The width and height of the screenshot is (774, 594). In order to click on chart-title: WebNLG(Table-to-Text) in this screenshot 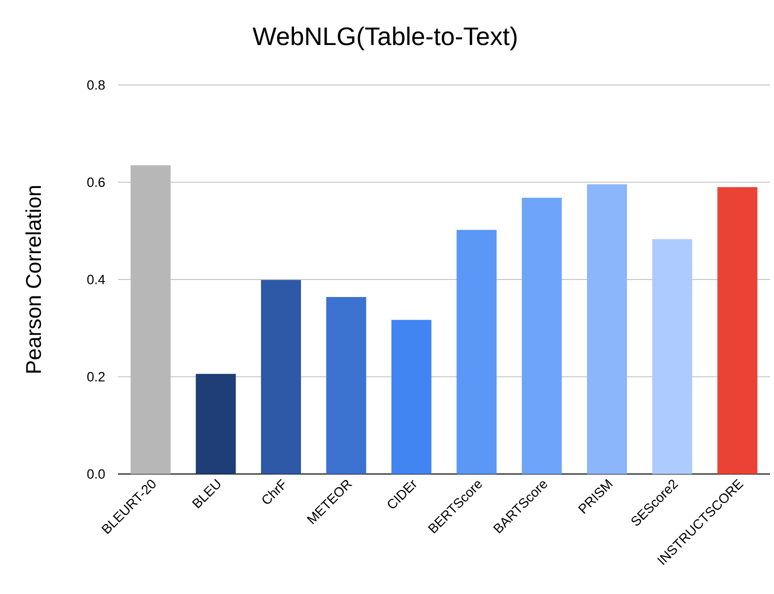, I will do `click(384, 38)`.